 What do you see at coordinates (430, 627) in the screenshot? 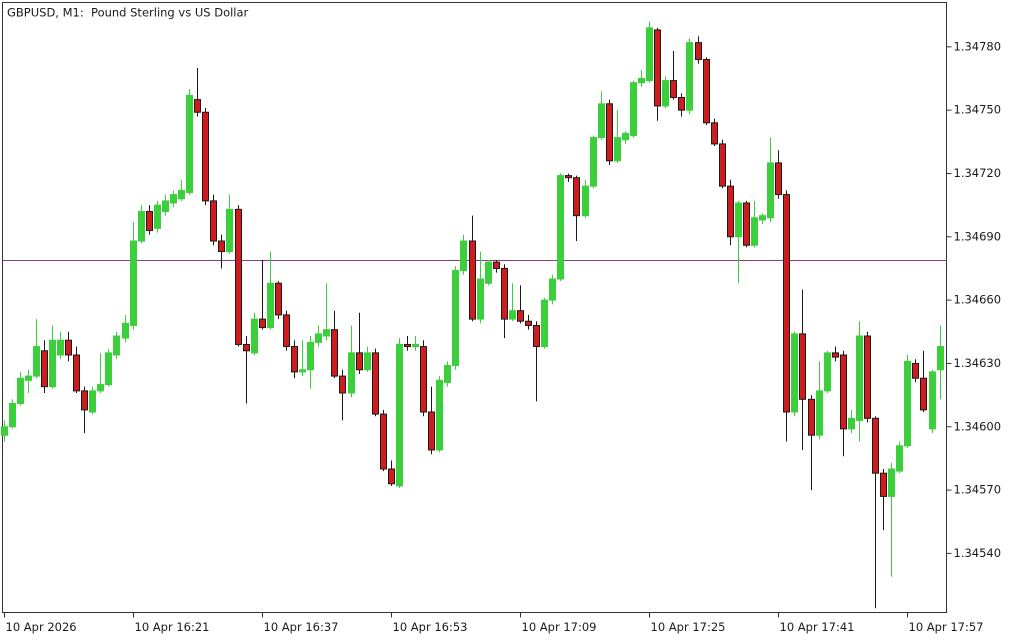
I see `x-tick-label: 10 Apr 16:53` at bounding box center [430, 627].